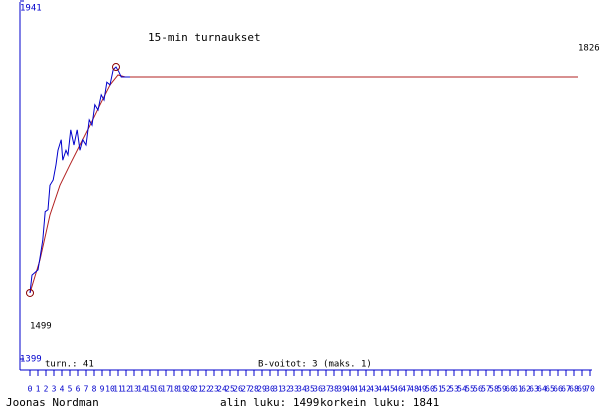 This screenshot has width=600, height=420. I want to click on x-tick-label: 38, so click(334, 389).